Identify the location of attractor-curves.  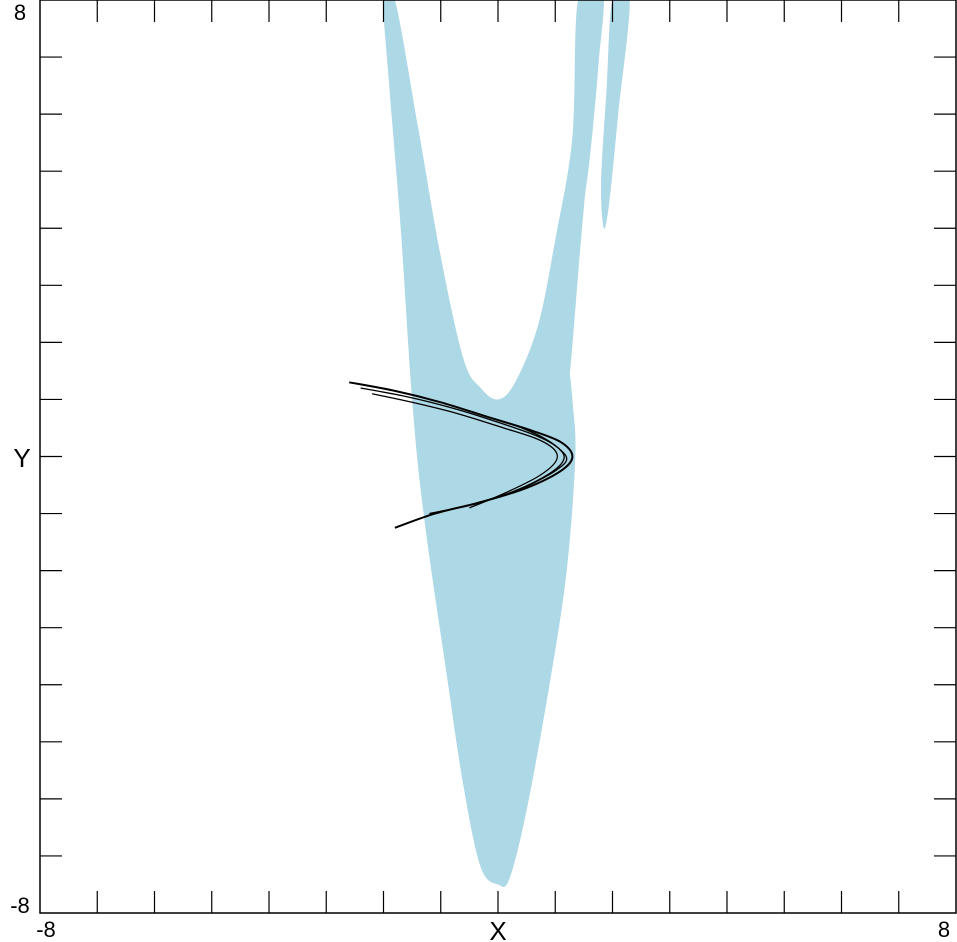
(461, 455).